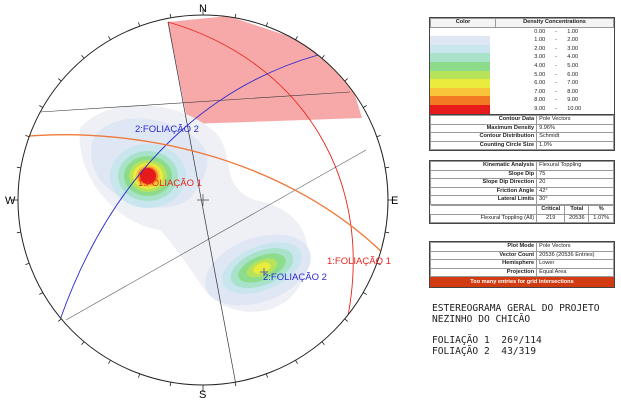  I want to click on legend-from: 8.00, so click(540, 100).